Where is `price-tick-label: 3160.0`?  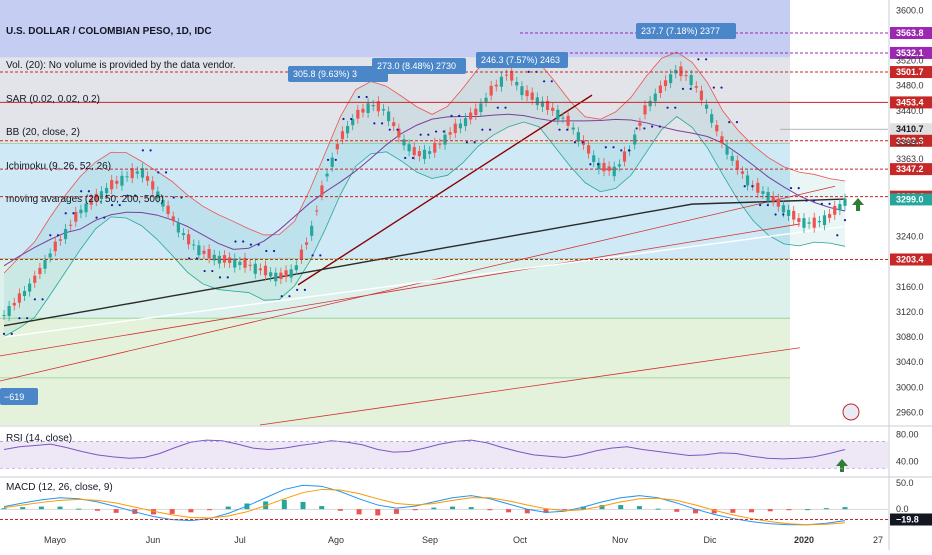 price-tick-label: 3160.0 is located at coordinates (910, 287).